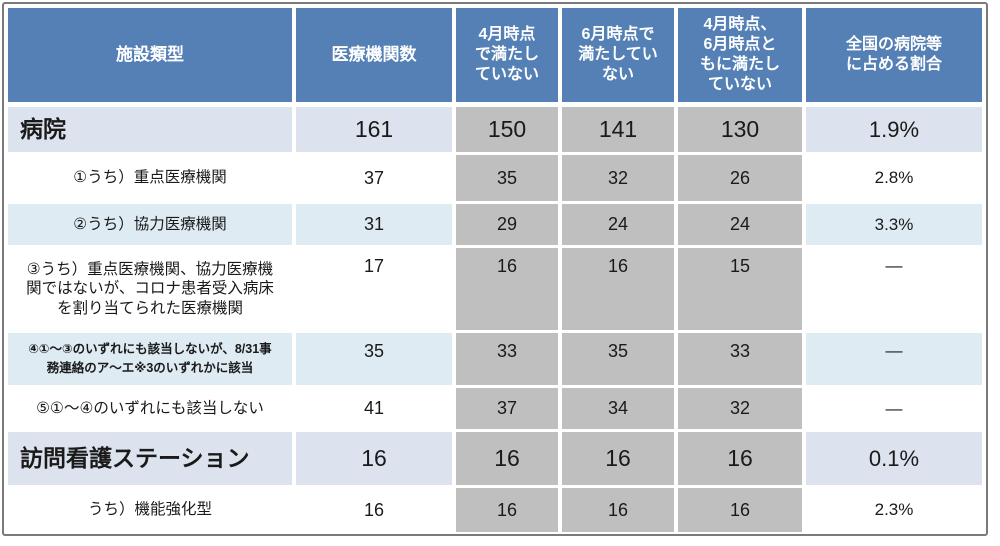 The height and width of the screenshot is (546, 1000). What do you see at coordinates (374, 224) in the screenshot?
I see `count-cell: 31` at bounding box center [374, 224].